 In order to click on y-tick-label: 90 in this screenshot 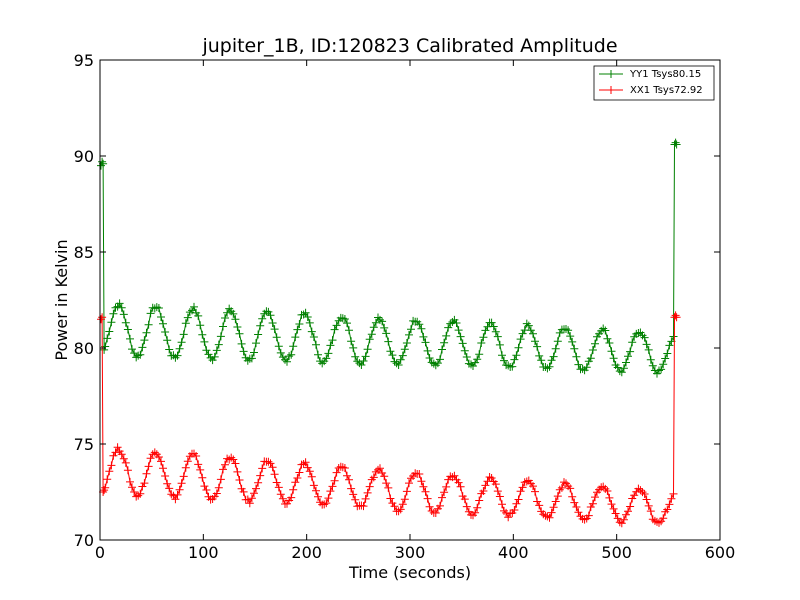, I will do `click(84, 156)`.